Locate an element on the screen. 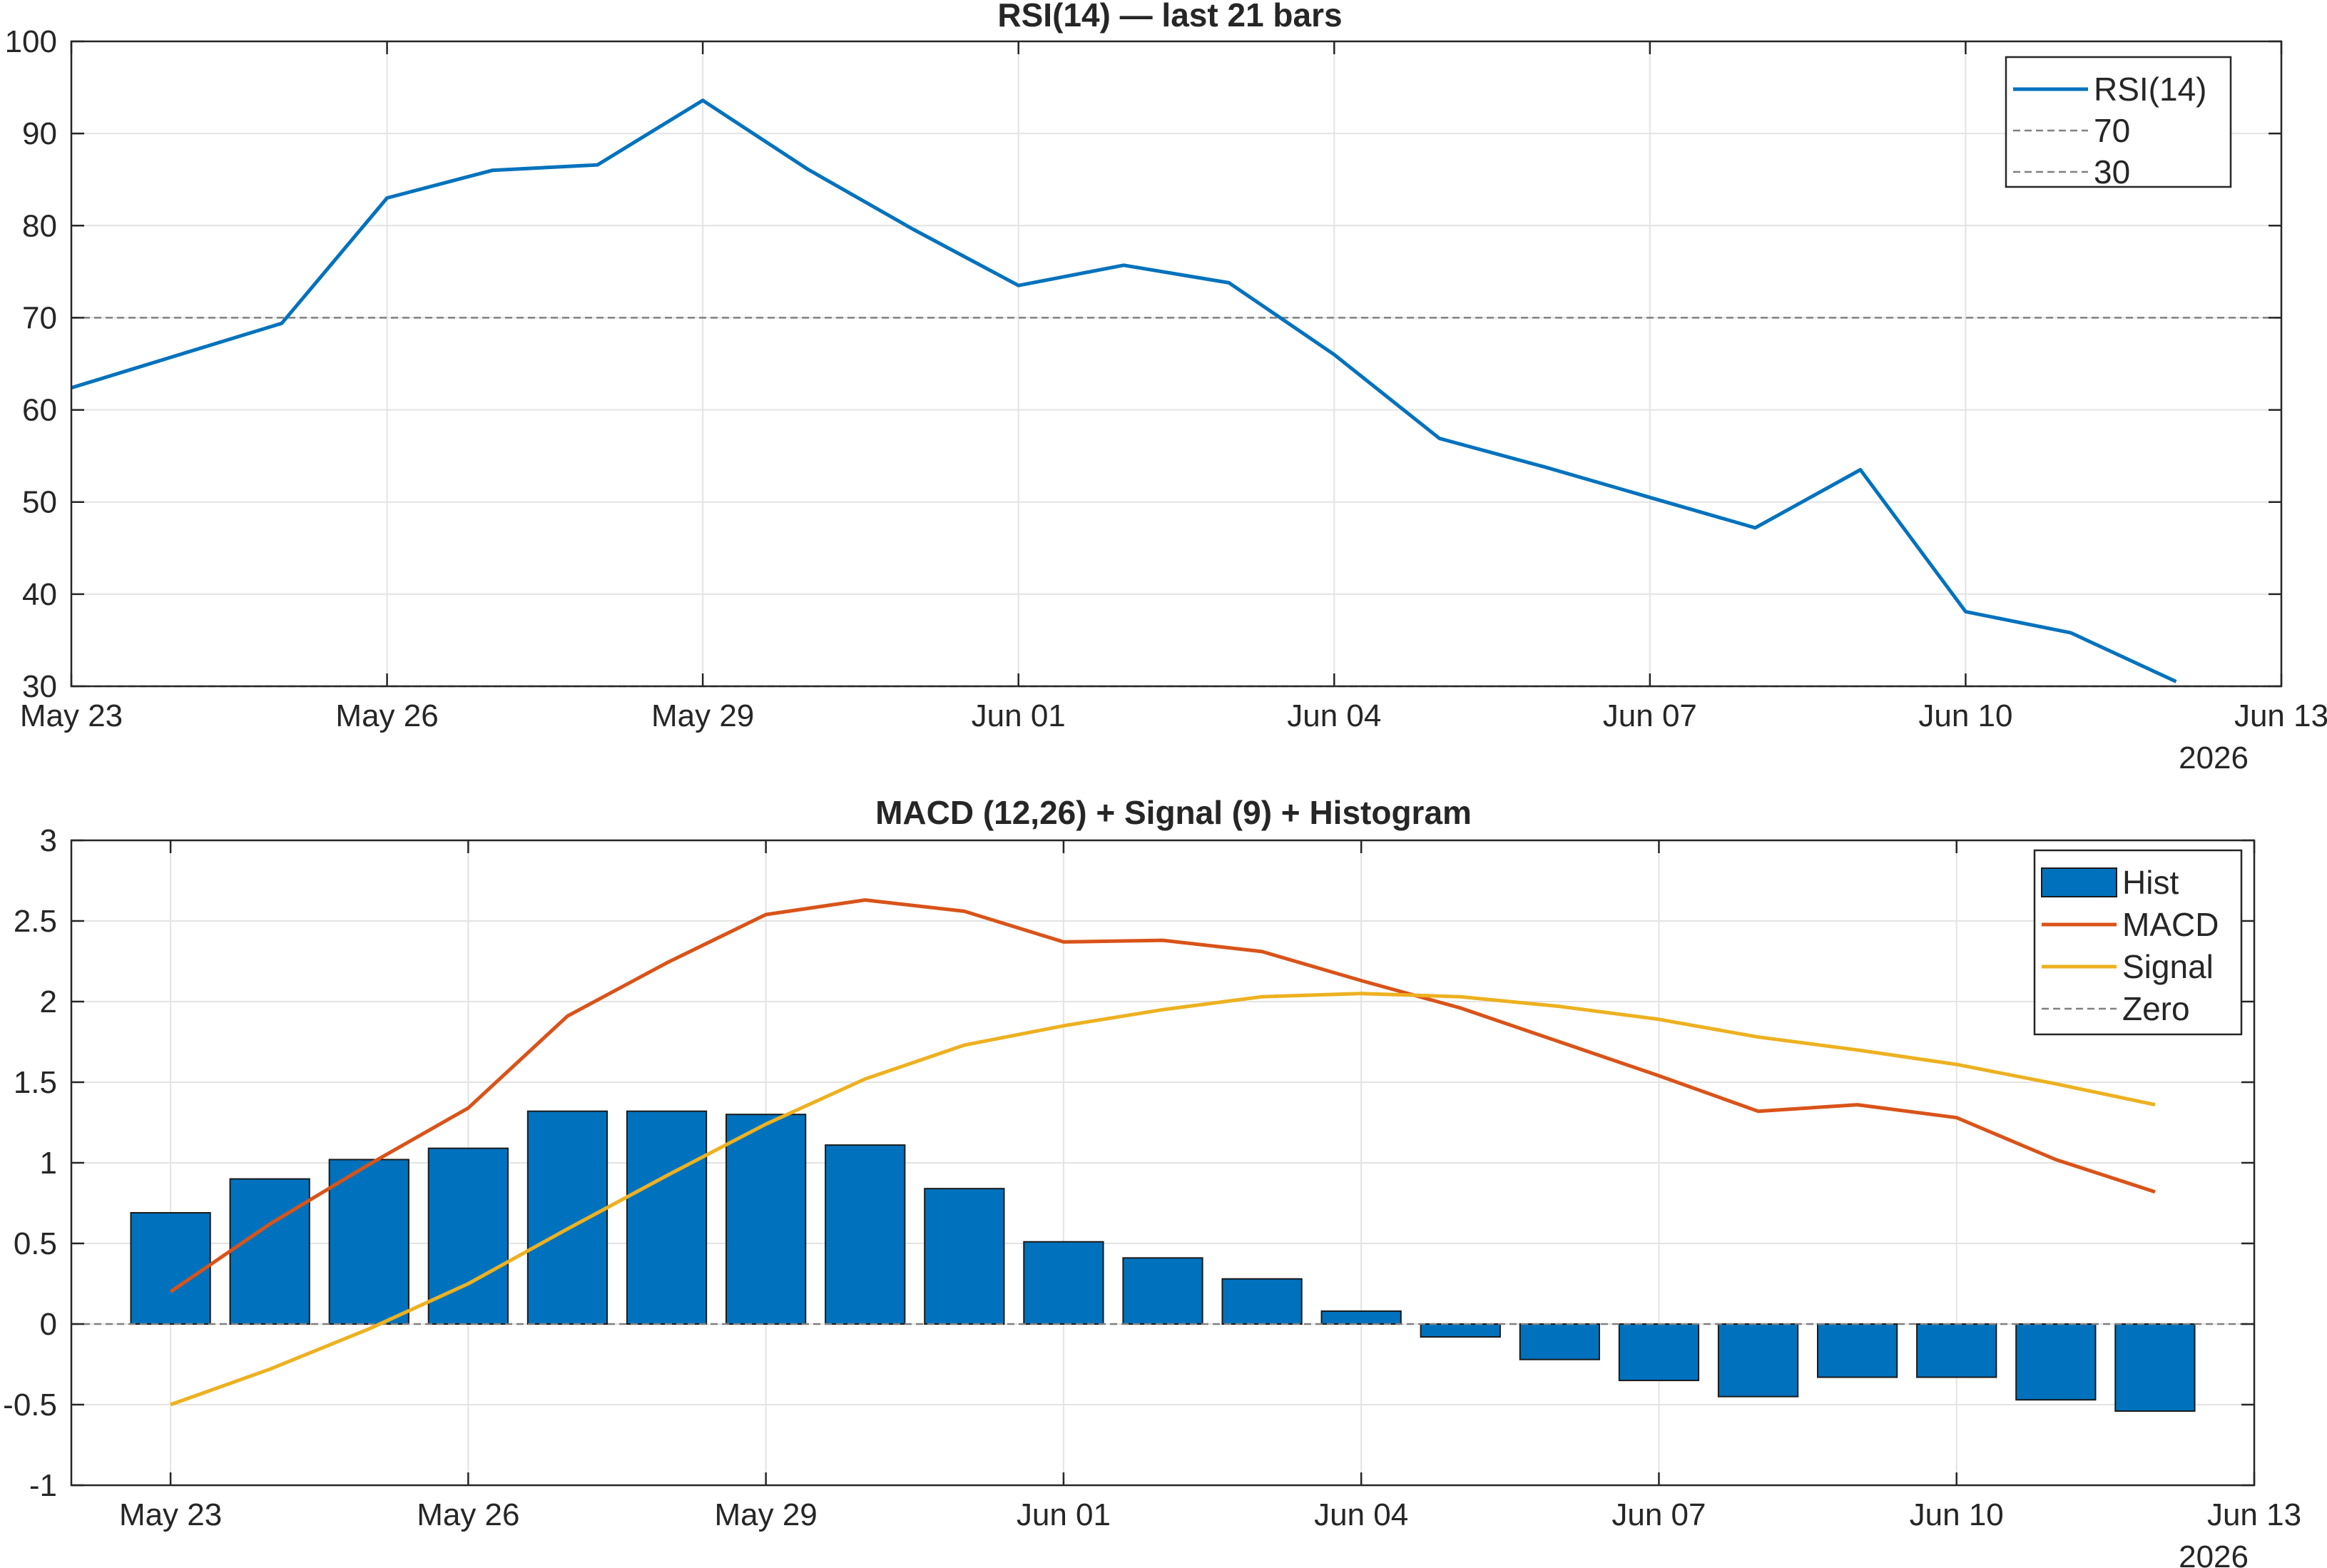 The height and width of the screenshot is (1568, 2327). macd-chart-title: MACD (12,26) + Signal (9) + Histogram is located at coordinates (1174, 812).